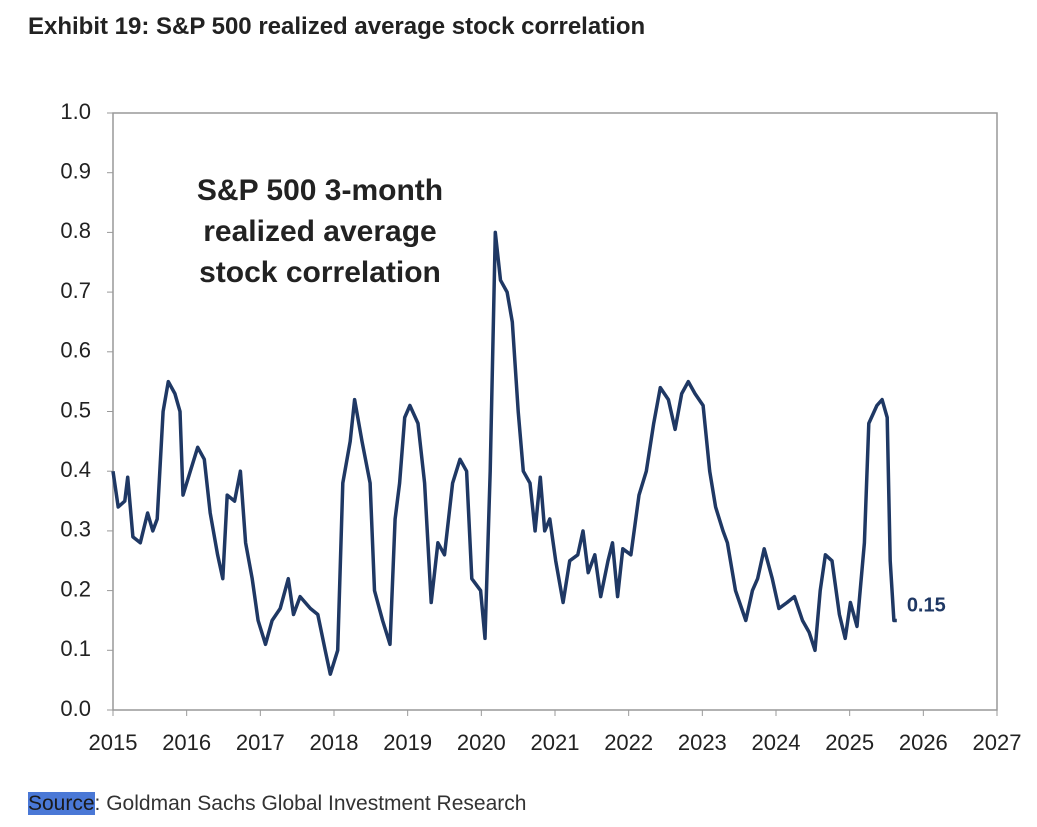 This screenshot has width=1037, height=827. I want to click on x-tick-label: 2021, so click(555, 742).